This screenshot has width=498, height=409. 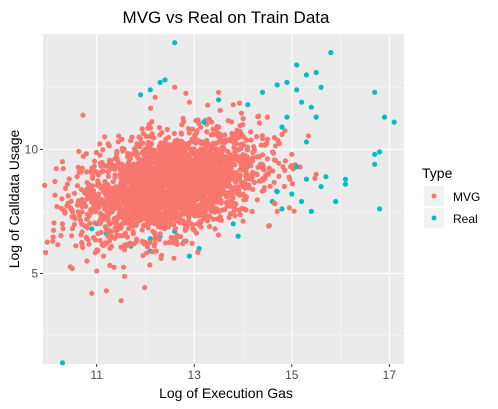 I want to click on x-tick-label: 11, so click(x=96, y=375).